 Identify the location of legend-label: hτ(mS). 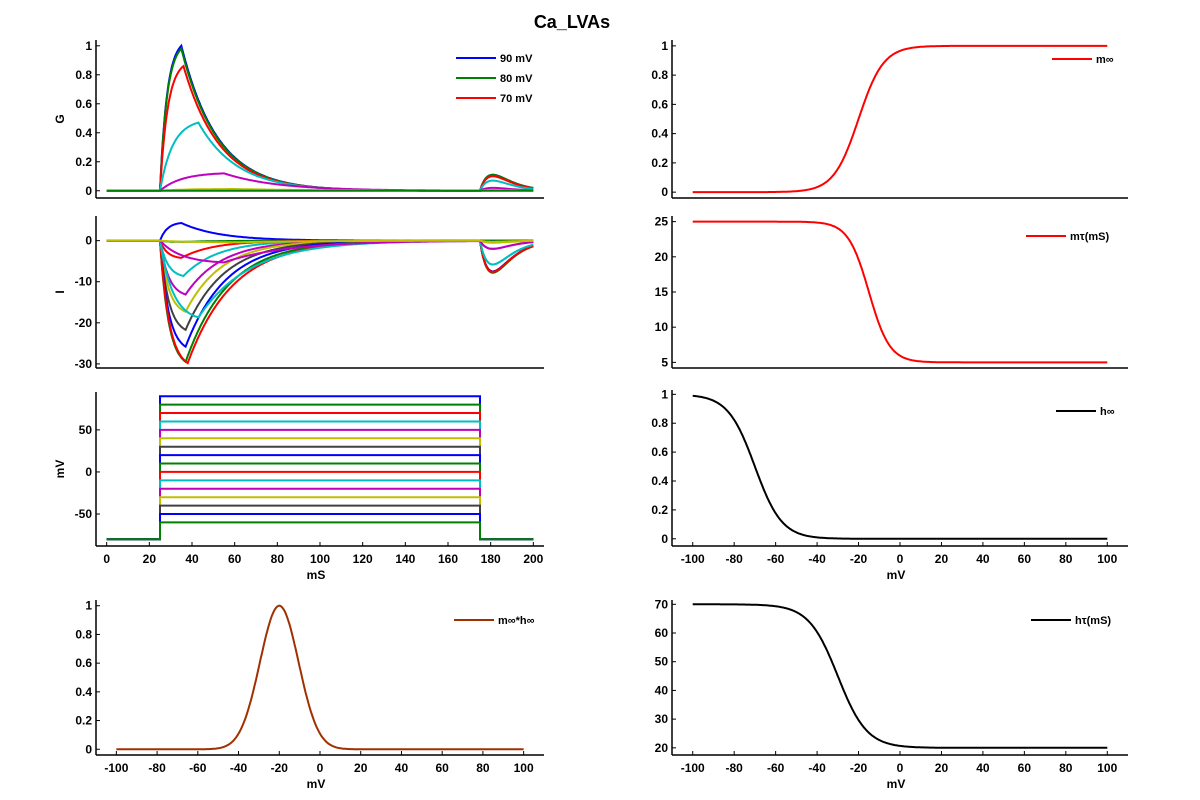
(1093, 621).